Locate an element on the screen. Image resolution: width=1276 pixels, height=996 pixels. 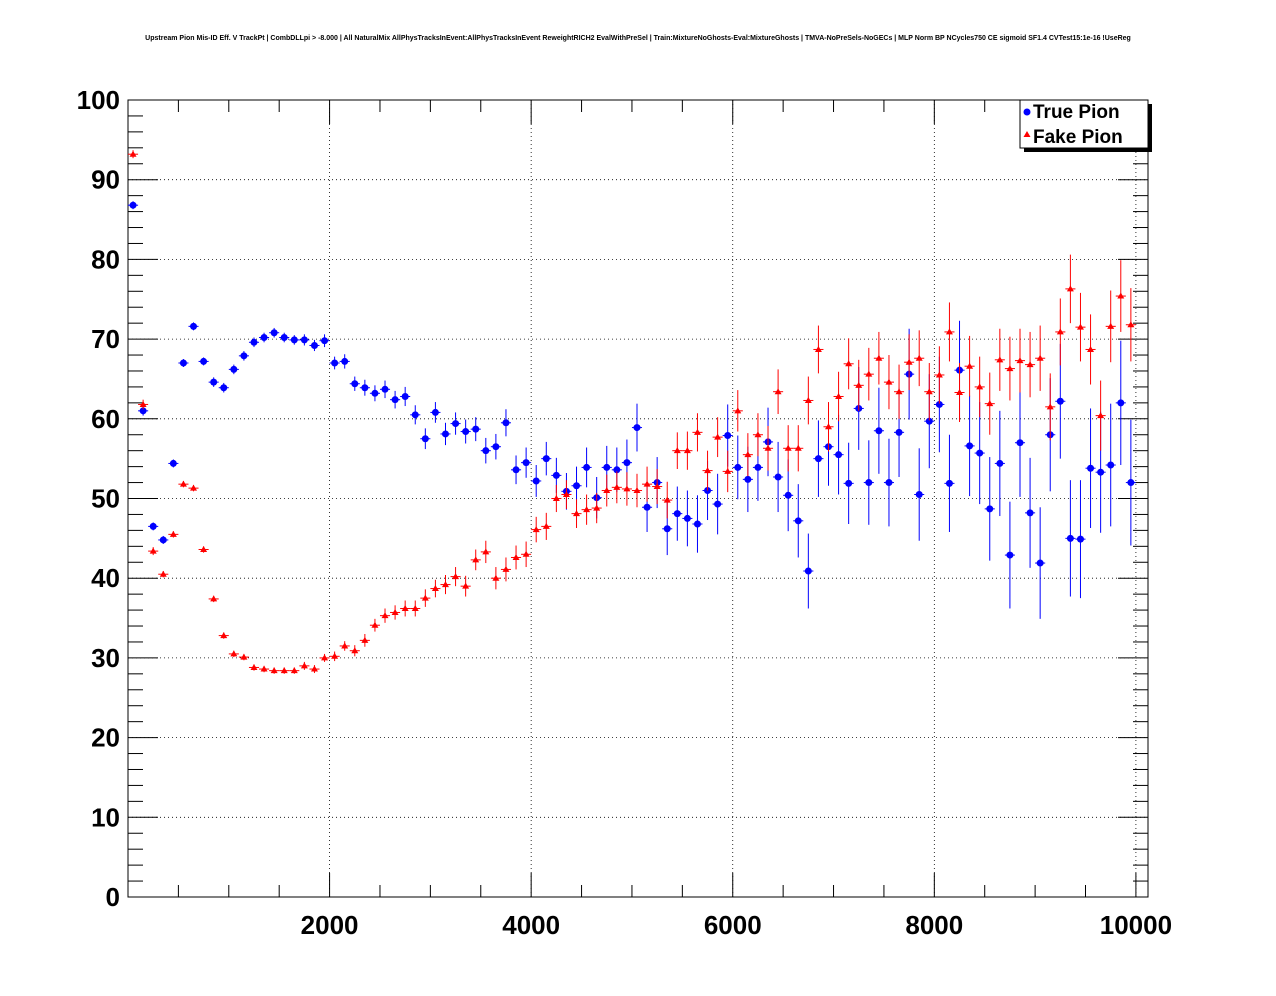
x-tick-label: 6000 is located at coordinates (733, 925).